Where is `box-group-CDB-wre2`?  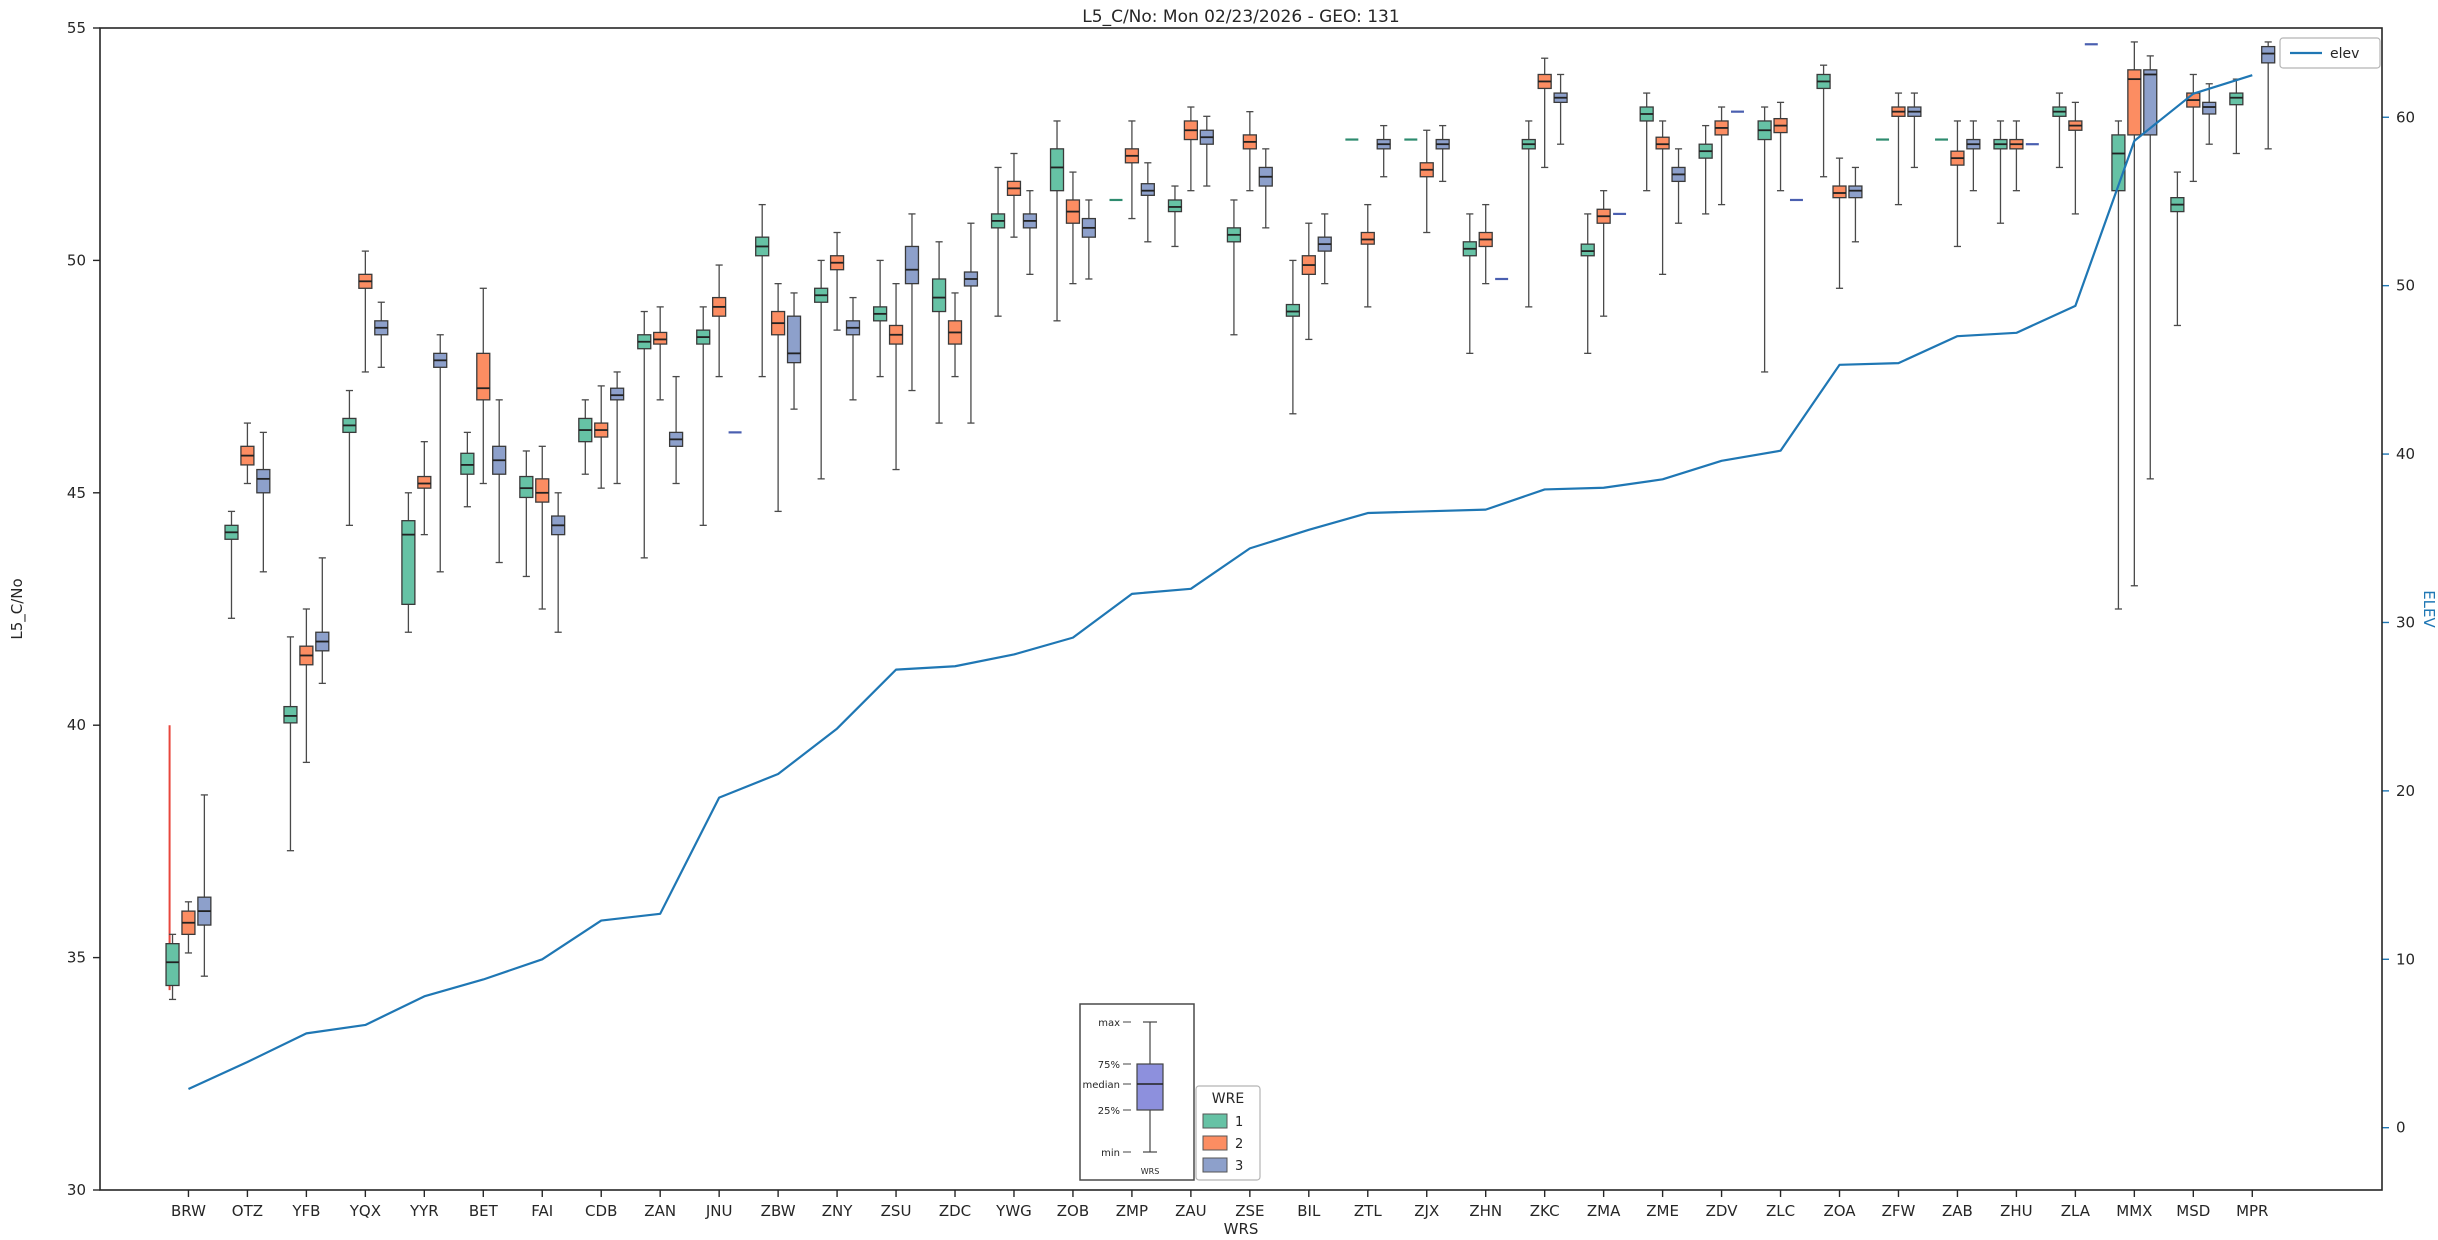
box-group-CDB-wre2 is located at coordinates (601, 437).